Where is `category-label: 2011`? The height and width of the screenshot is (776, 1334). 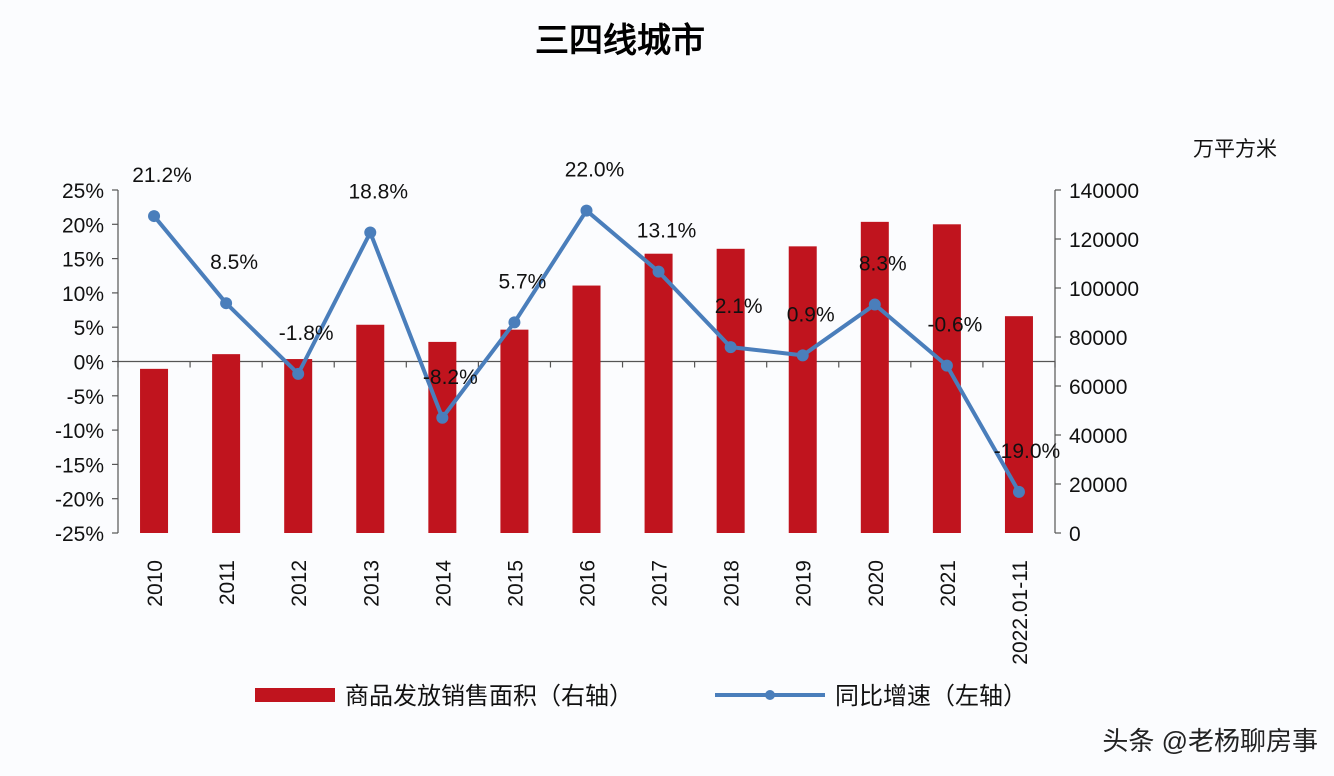 category-label: 2011 is located at coordinates (227, 582).